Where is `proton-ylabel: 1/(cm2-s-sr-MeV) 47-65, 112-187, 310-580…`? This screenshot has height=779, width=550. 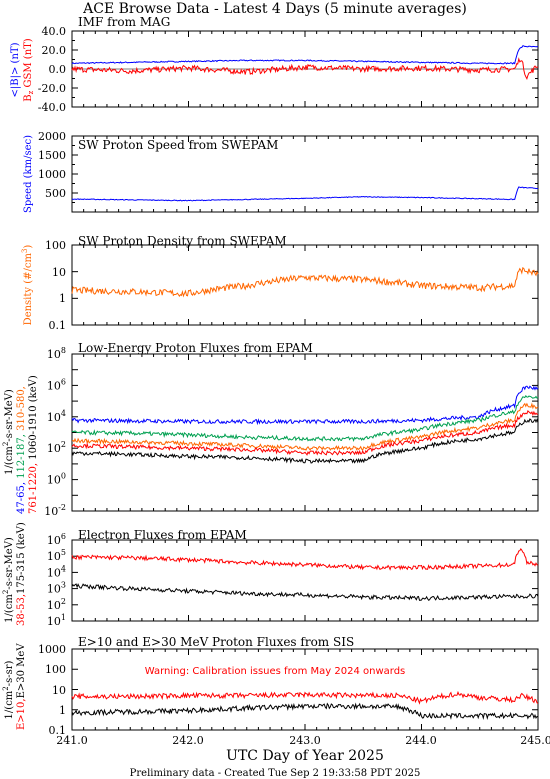 proton-ylabel: 1/(cm2-s-sr-MeV) 47-65, 112-187, 310-580… is located at coordinates (20, 444).